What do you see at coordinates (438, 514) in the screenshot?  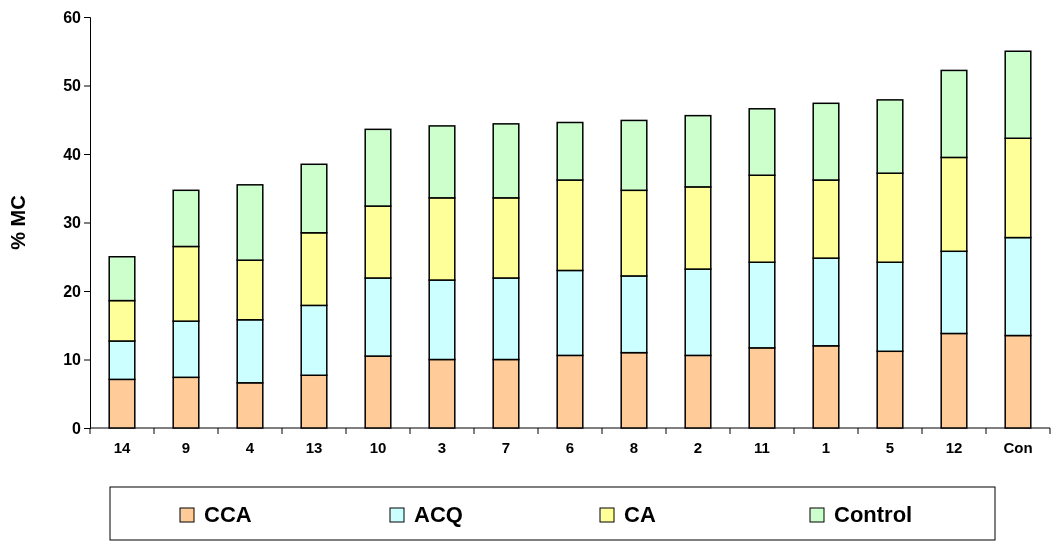 I see `legend-label: ACQ` at bounding box center [438, 514].